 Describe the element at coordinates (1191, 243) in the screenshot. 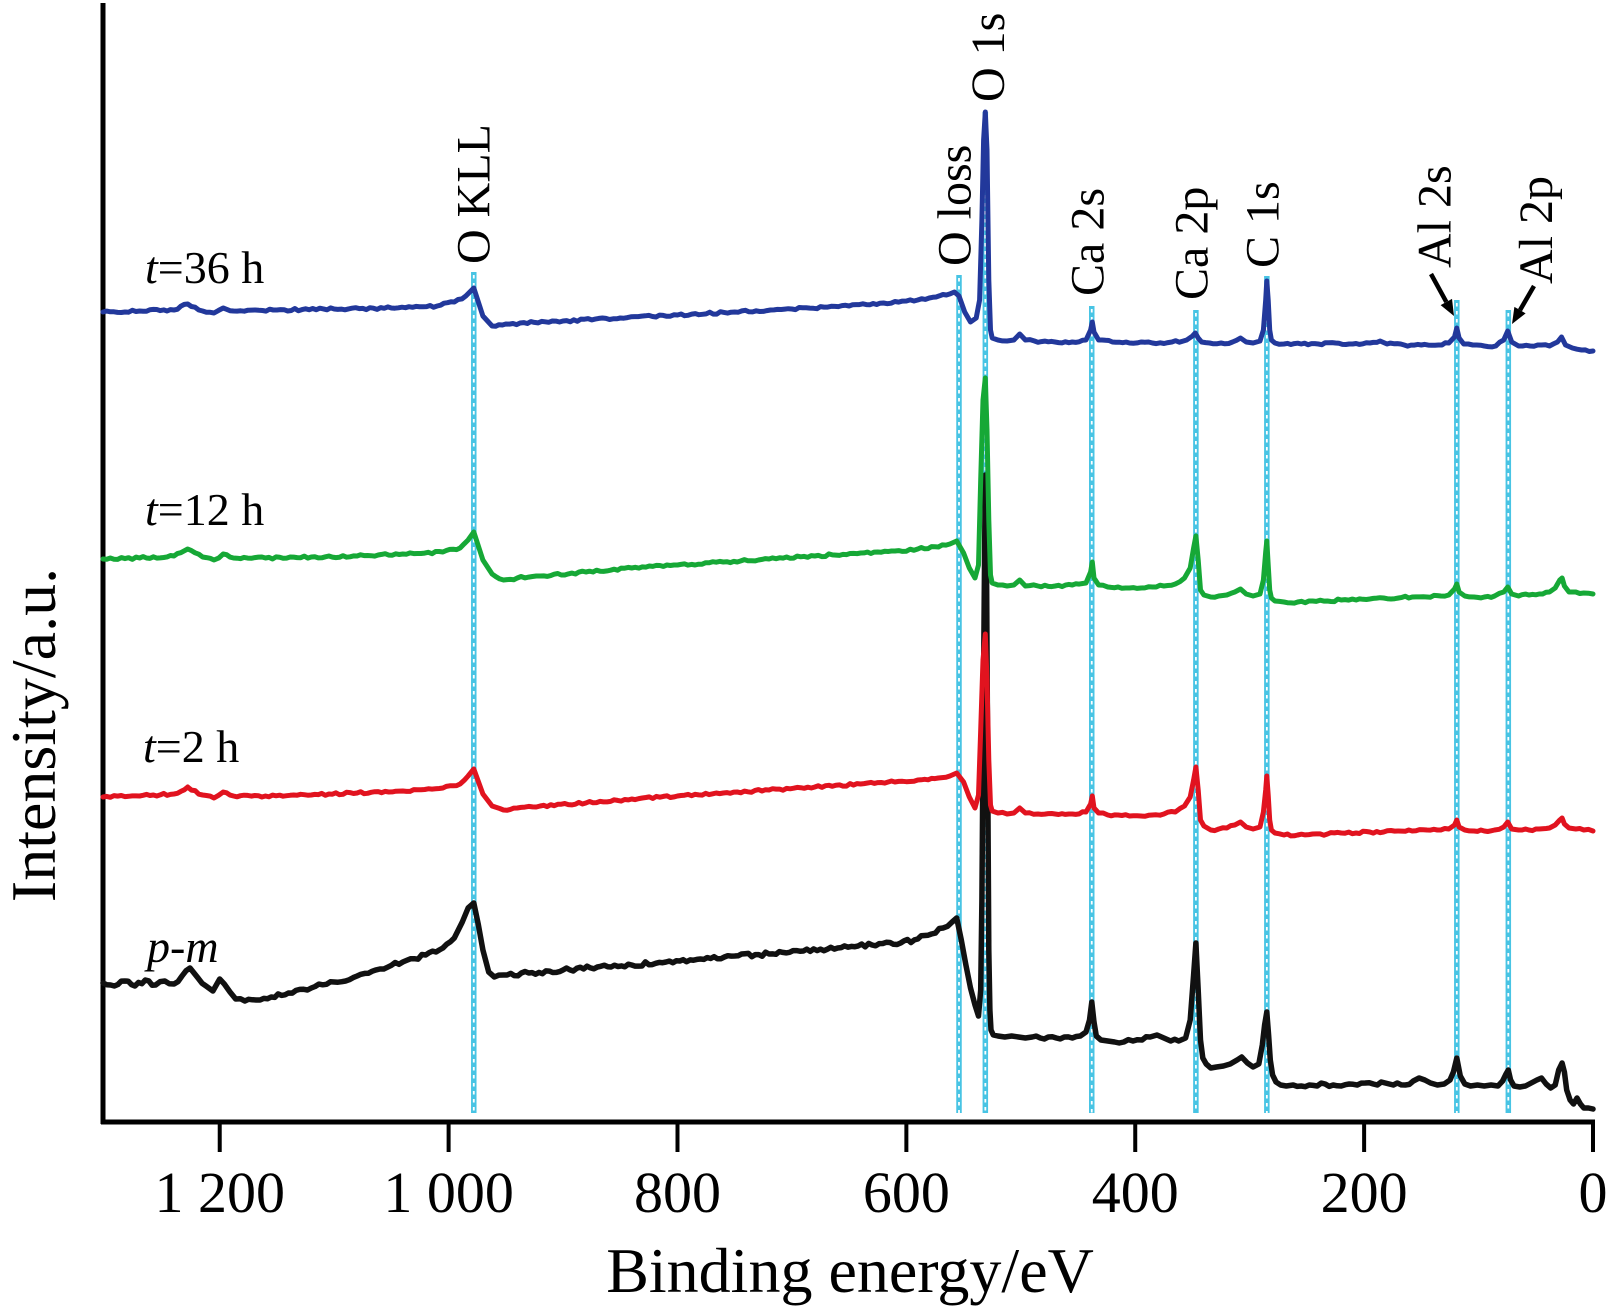

I see `peak-label-ca-2p: Ca 2p` at that location.